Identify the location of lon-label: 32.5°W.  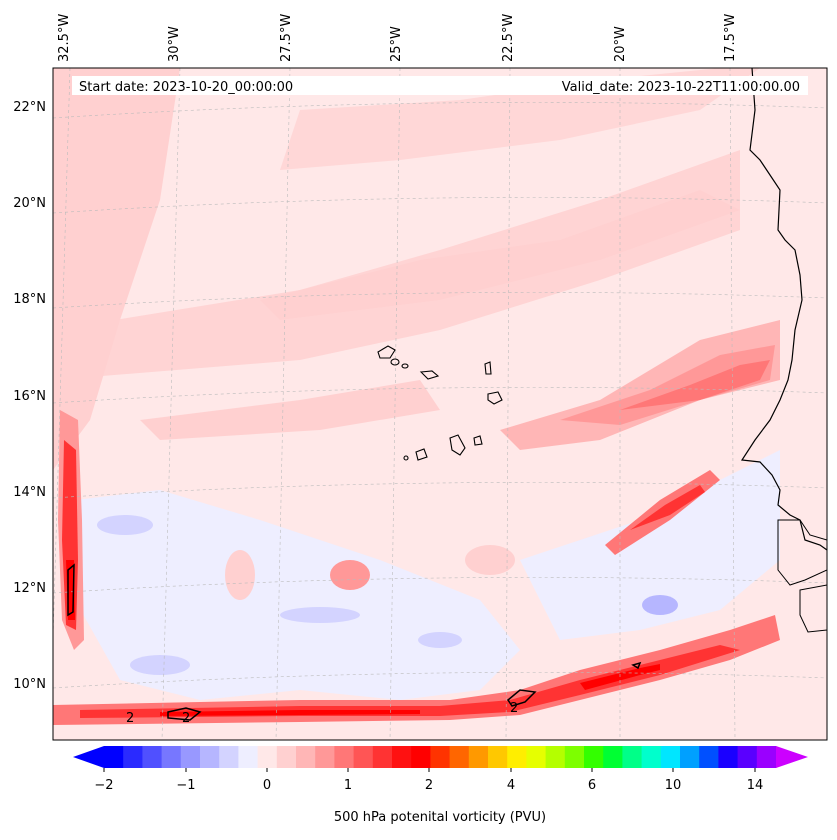
(64, 38).